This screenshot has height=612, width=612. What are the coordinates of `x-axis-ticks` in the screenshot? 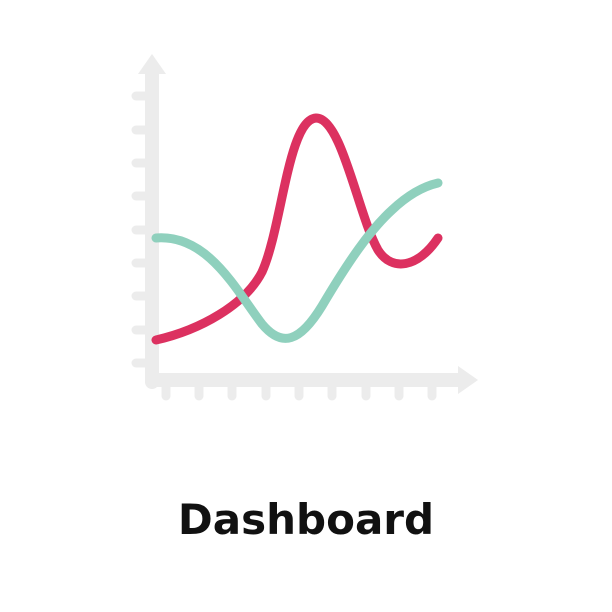 It's located at (299, 391).